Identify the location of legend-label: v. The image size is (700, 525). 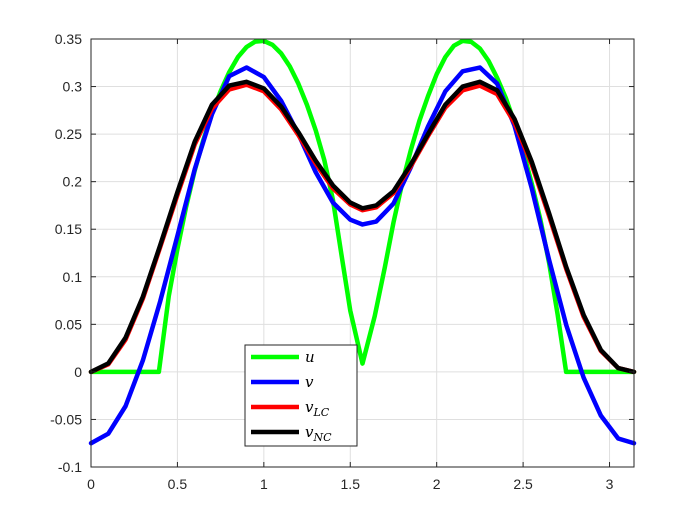
(309, 382).